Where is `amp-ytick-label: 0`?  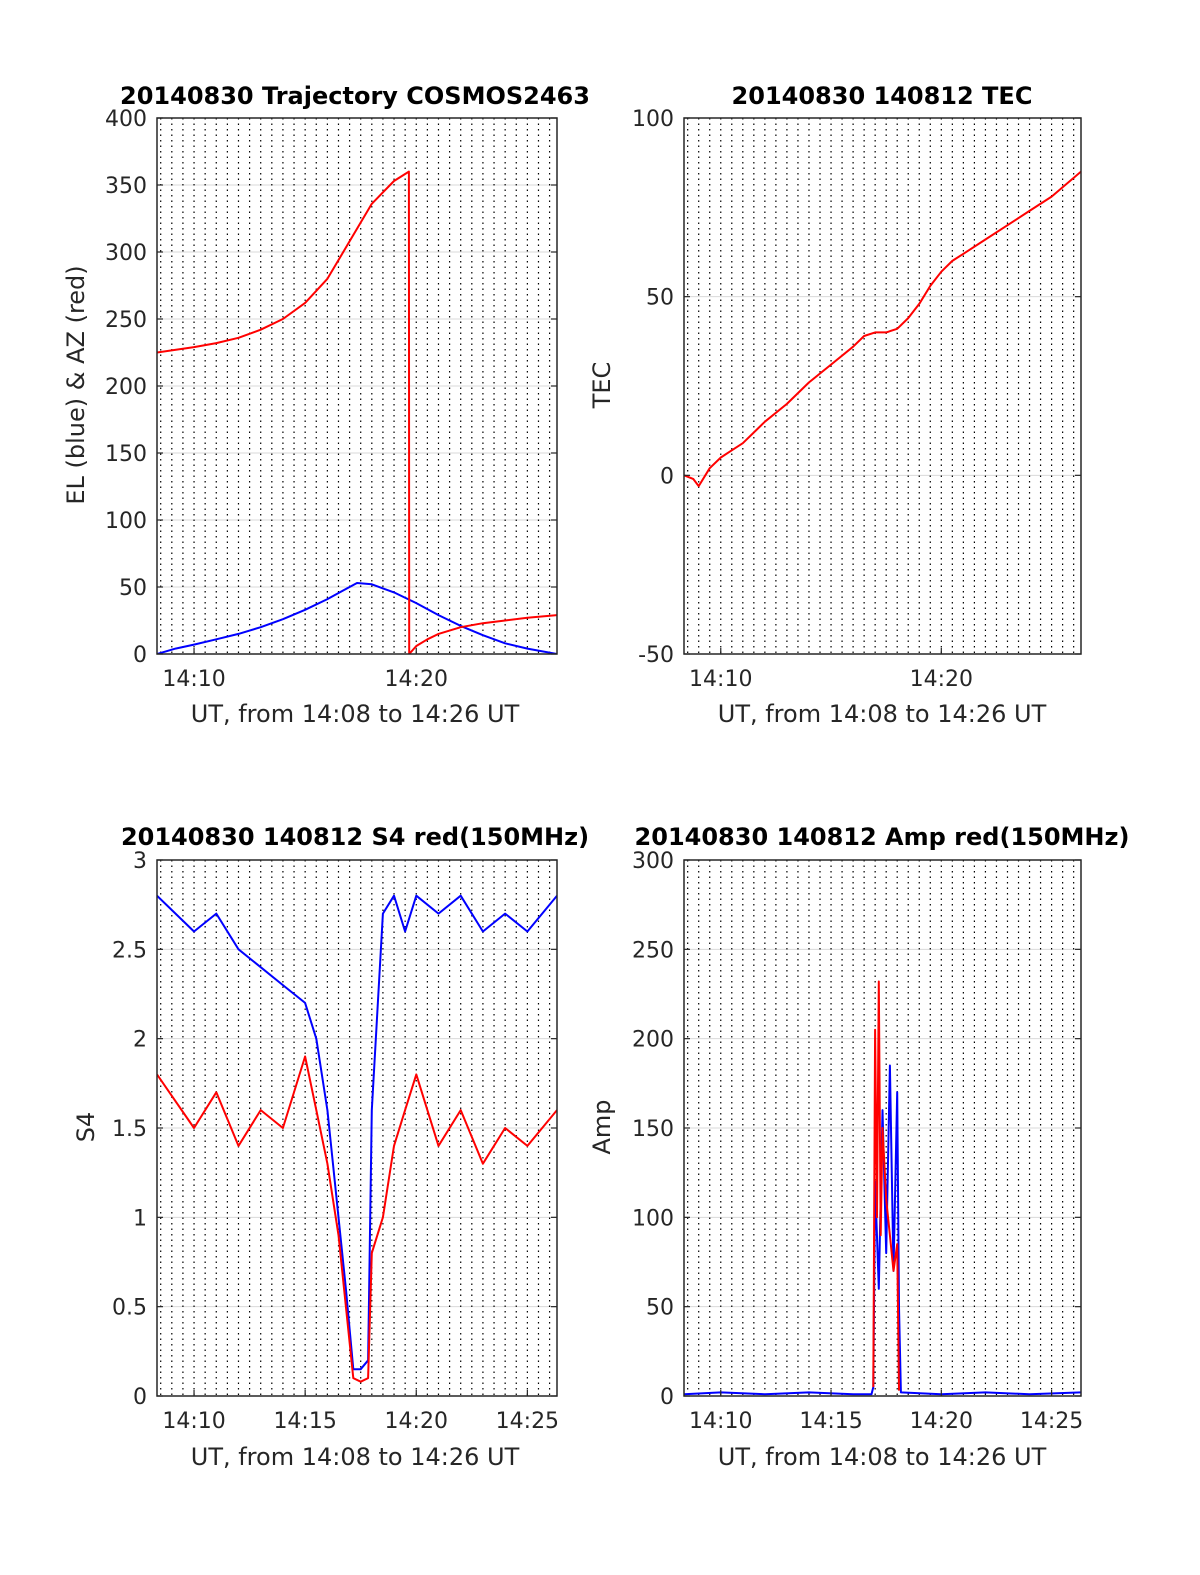 amp-ytick-label: 0 is located at coordinates (667, 1397).